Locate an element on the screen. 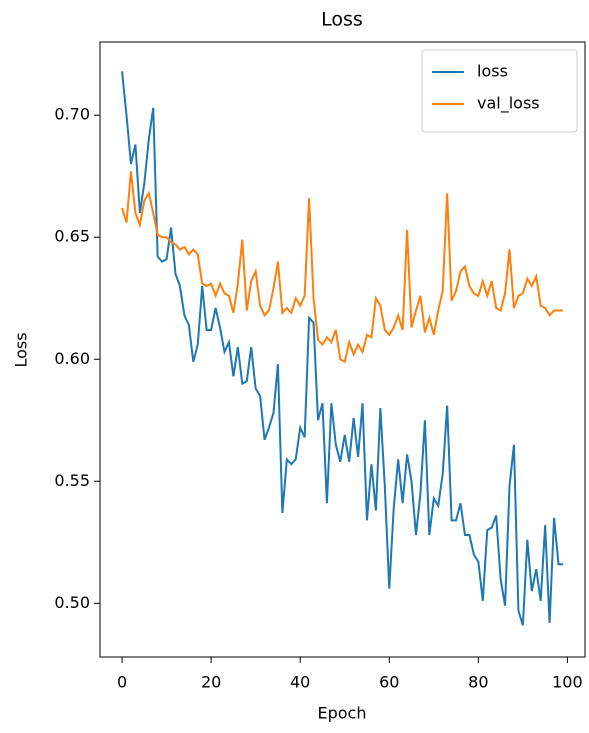 The height and width of the screenshot is (733, 589). x-tick-label: 0 is located at coordinates (122, 682).